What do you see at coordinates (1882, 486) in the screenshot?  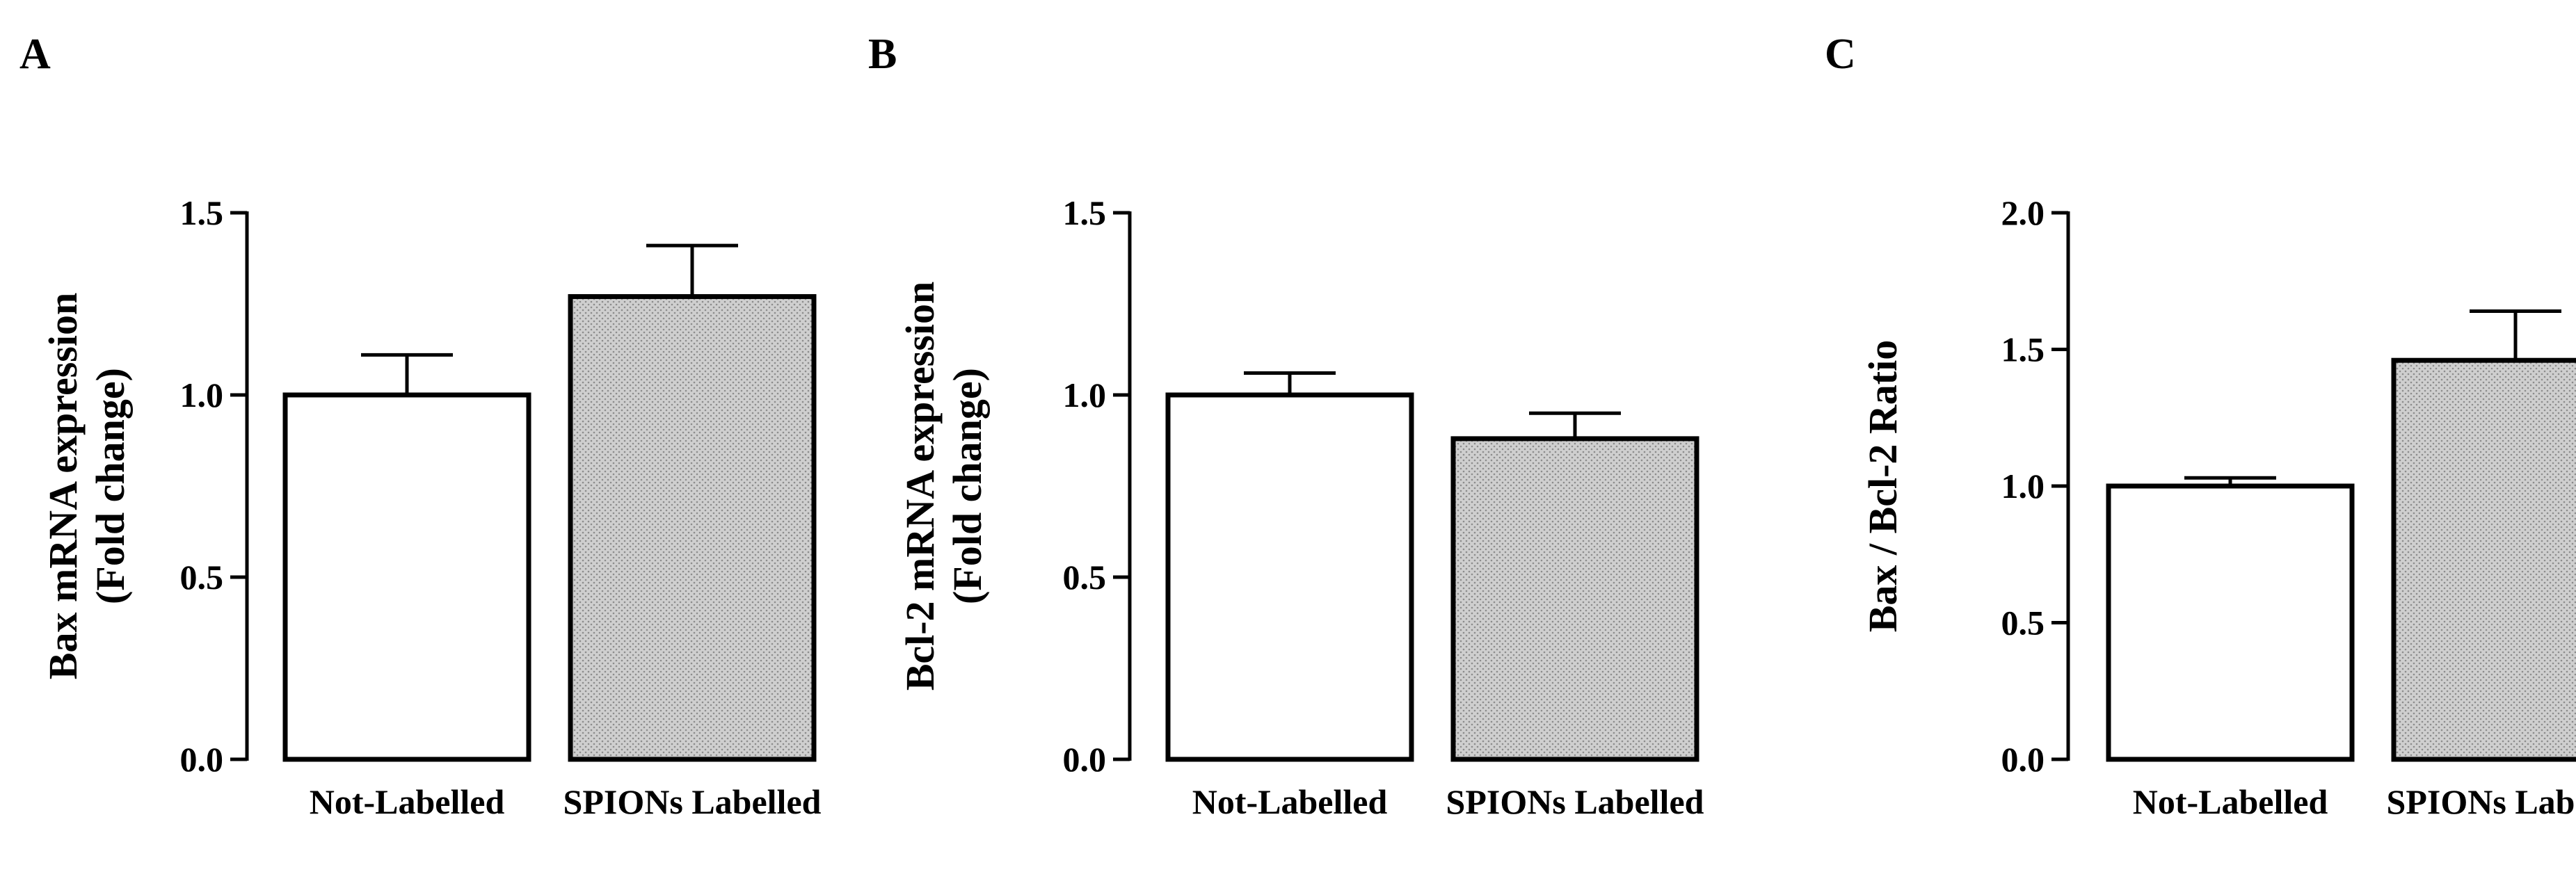 I see `y-axis-title-c: Bax / Bcl-2 Ratio` at bounding box center [1882, 486].